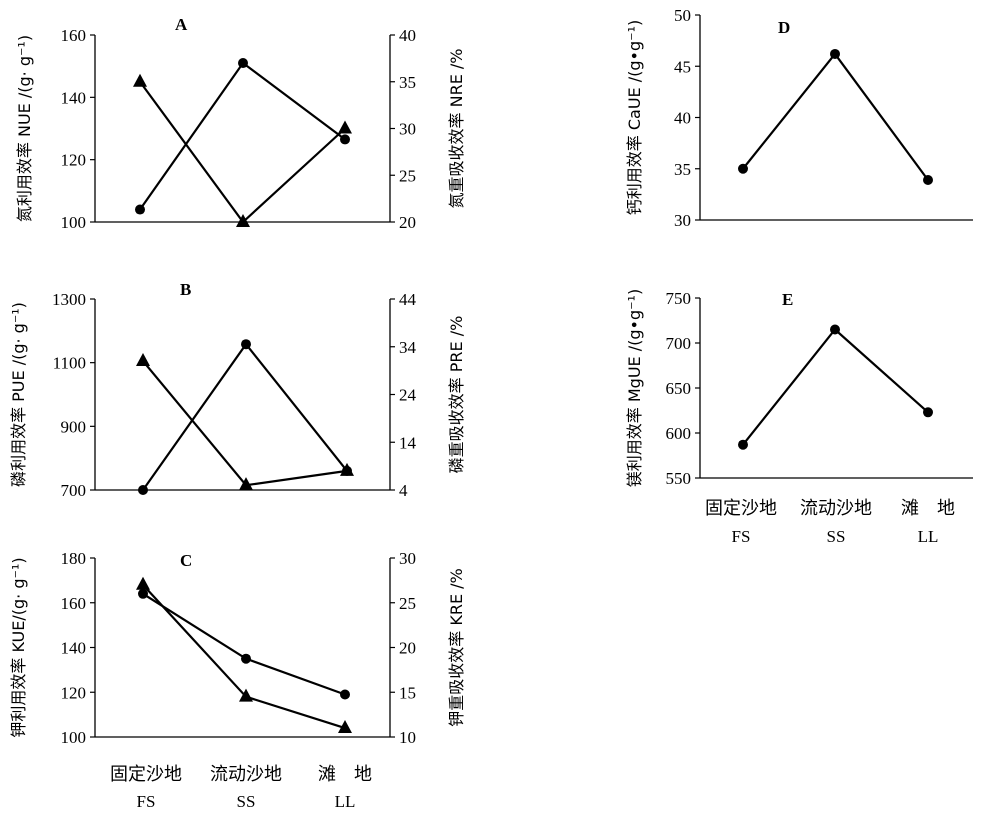  What do you see at coordinates (407, 82) in the screenshot?
I see `right-tick-label: 35` at bounding box center [407, 82].